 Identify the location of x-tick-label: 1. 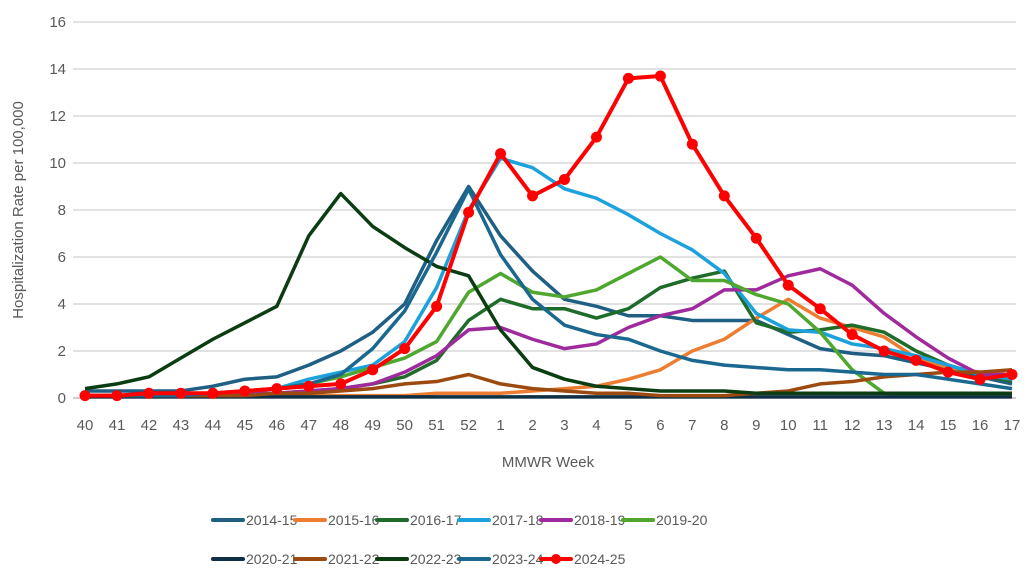
(500, 425).